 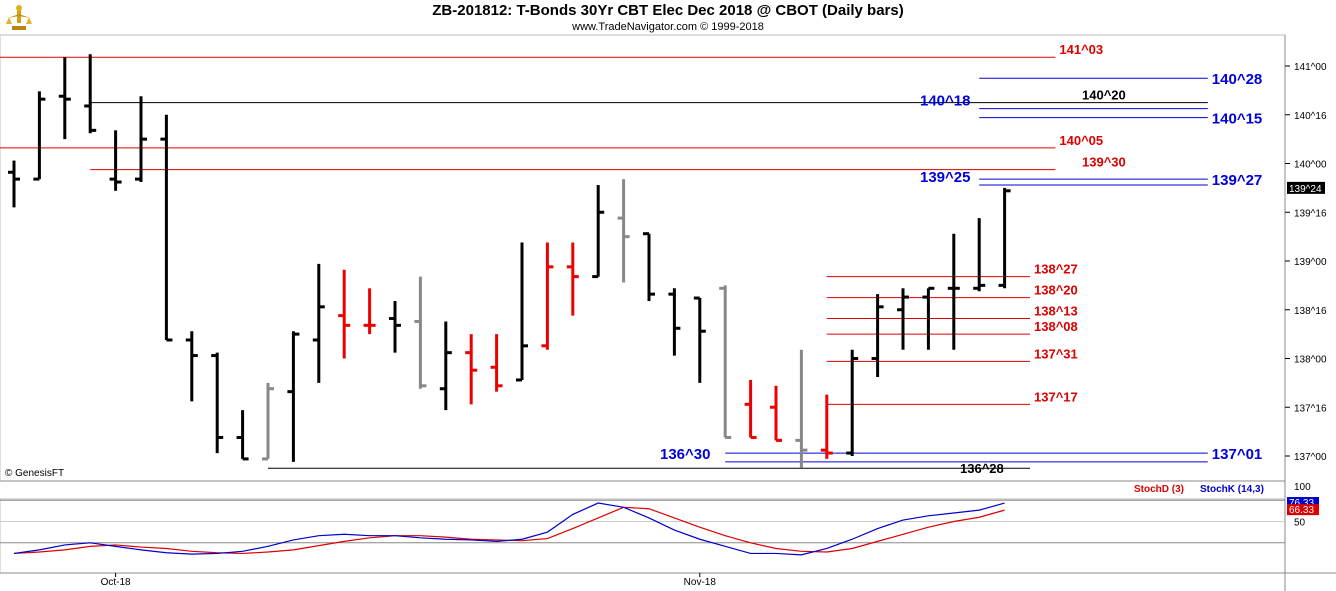 I want to click on level-label-10: 138^20, so click(x=1056, y=290).